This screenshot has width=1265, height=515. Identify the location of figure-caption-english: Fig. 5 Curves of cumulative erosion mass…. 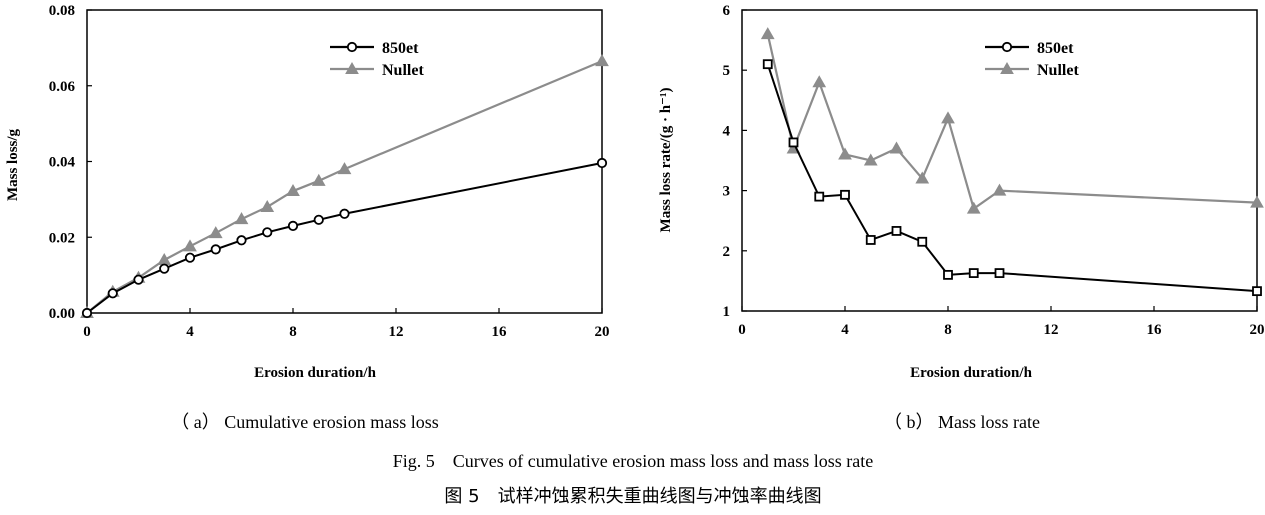
(633, 461).